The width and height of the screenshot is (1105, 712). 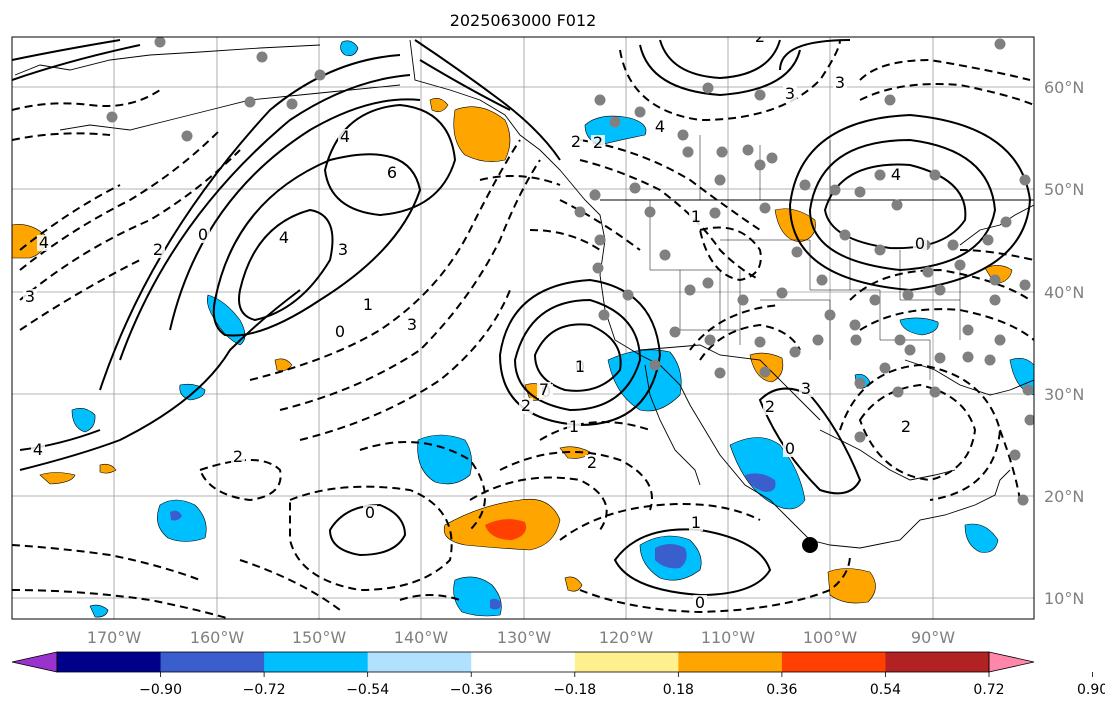 I want to click on colorbar-frame, so click(x=523, y=662).